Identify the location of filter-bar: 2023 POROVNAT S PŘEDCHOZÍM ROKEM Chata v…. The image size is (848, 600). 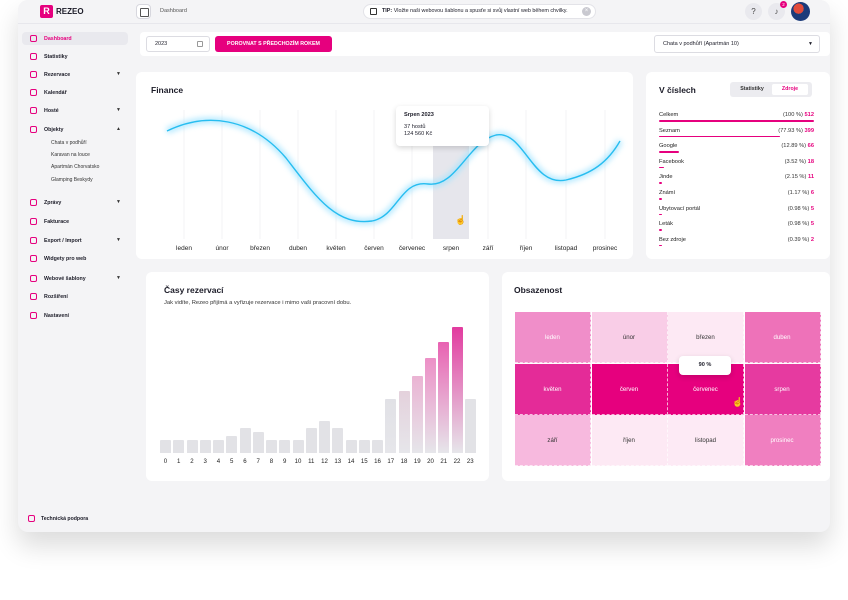
(485, 44).